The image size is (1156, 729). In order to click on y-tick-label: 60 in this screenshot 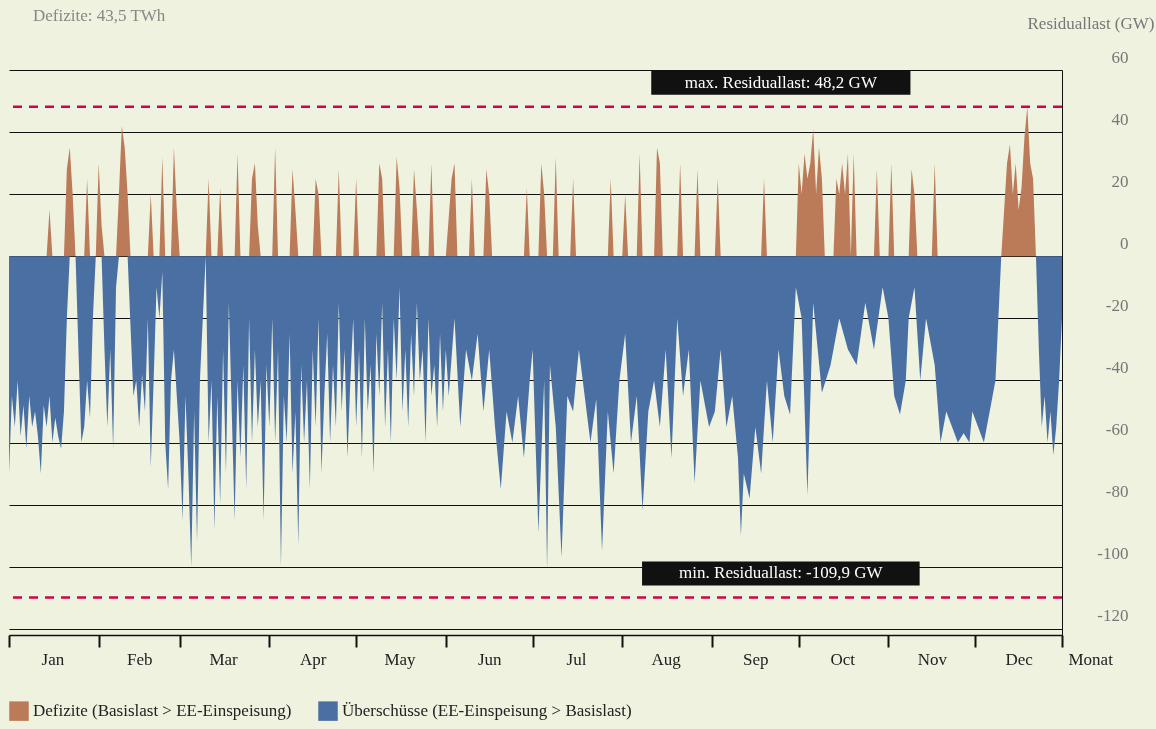, I will do `click(1120, 57)`.